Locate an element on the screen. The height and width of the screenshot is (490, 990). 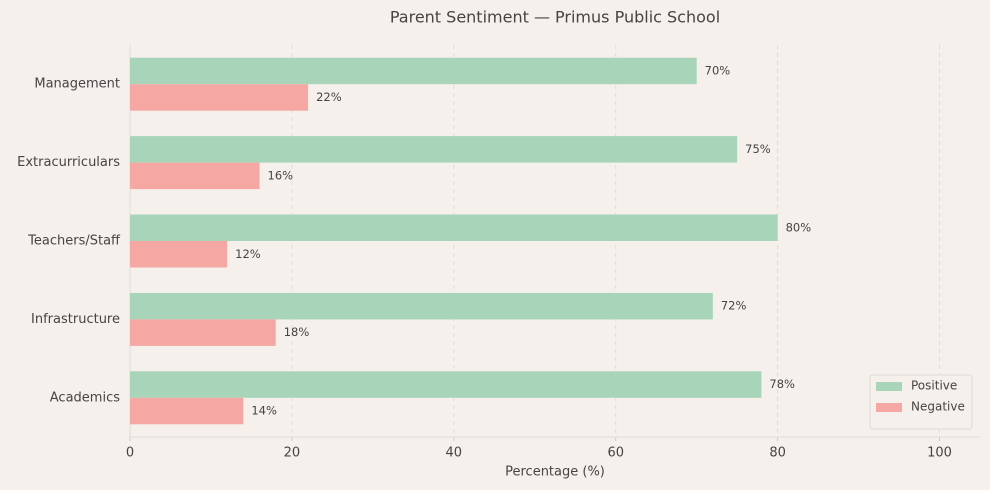
value-label: 12% is located at coordinates (248, 254).